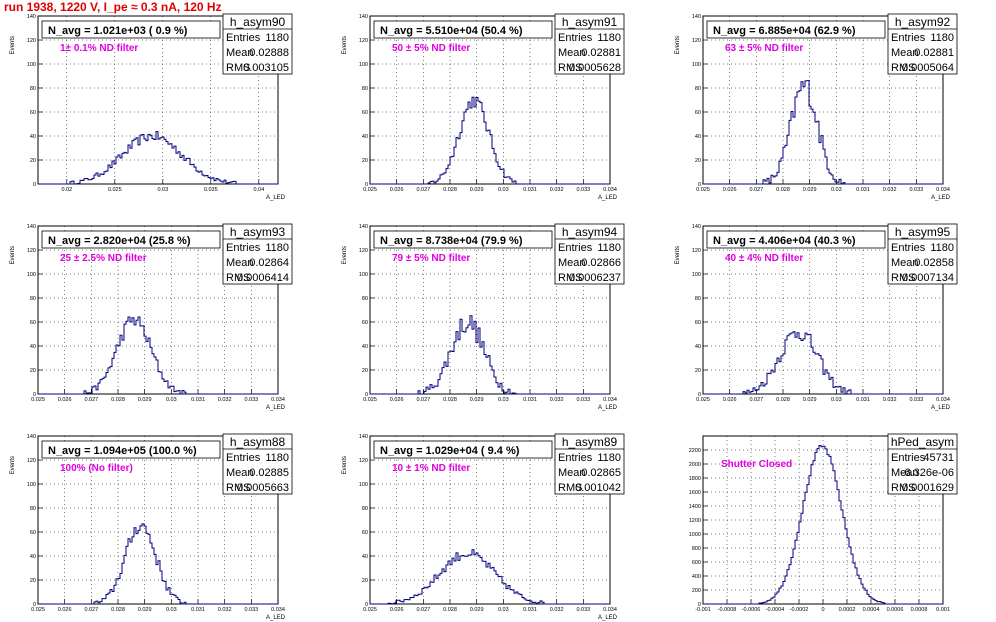 The width and height of the screenshot is (996, 622). What do you see at coordinates (695, 507) in the screenshot?
I see `y-tick-label: 1400` at bounding box center [695, 507].